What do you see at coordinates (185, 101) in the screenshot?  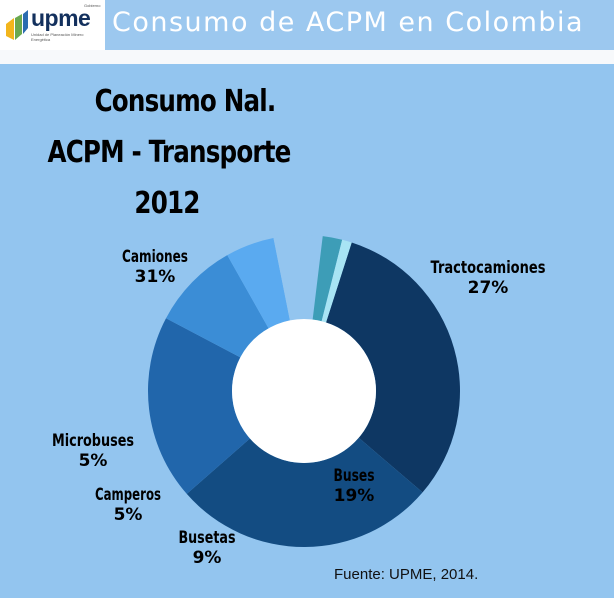 I see `chart-title-line-1: Consumo Nal.` at bounding box center [185, 101].